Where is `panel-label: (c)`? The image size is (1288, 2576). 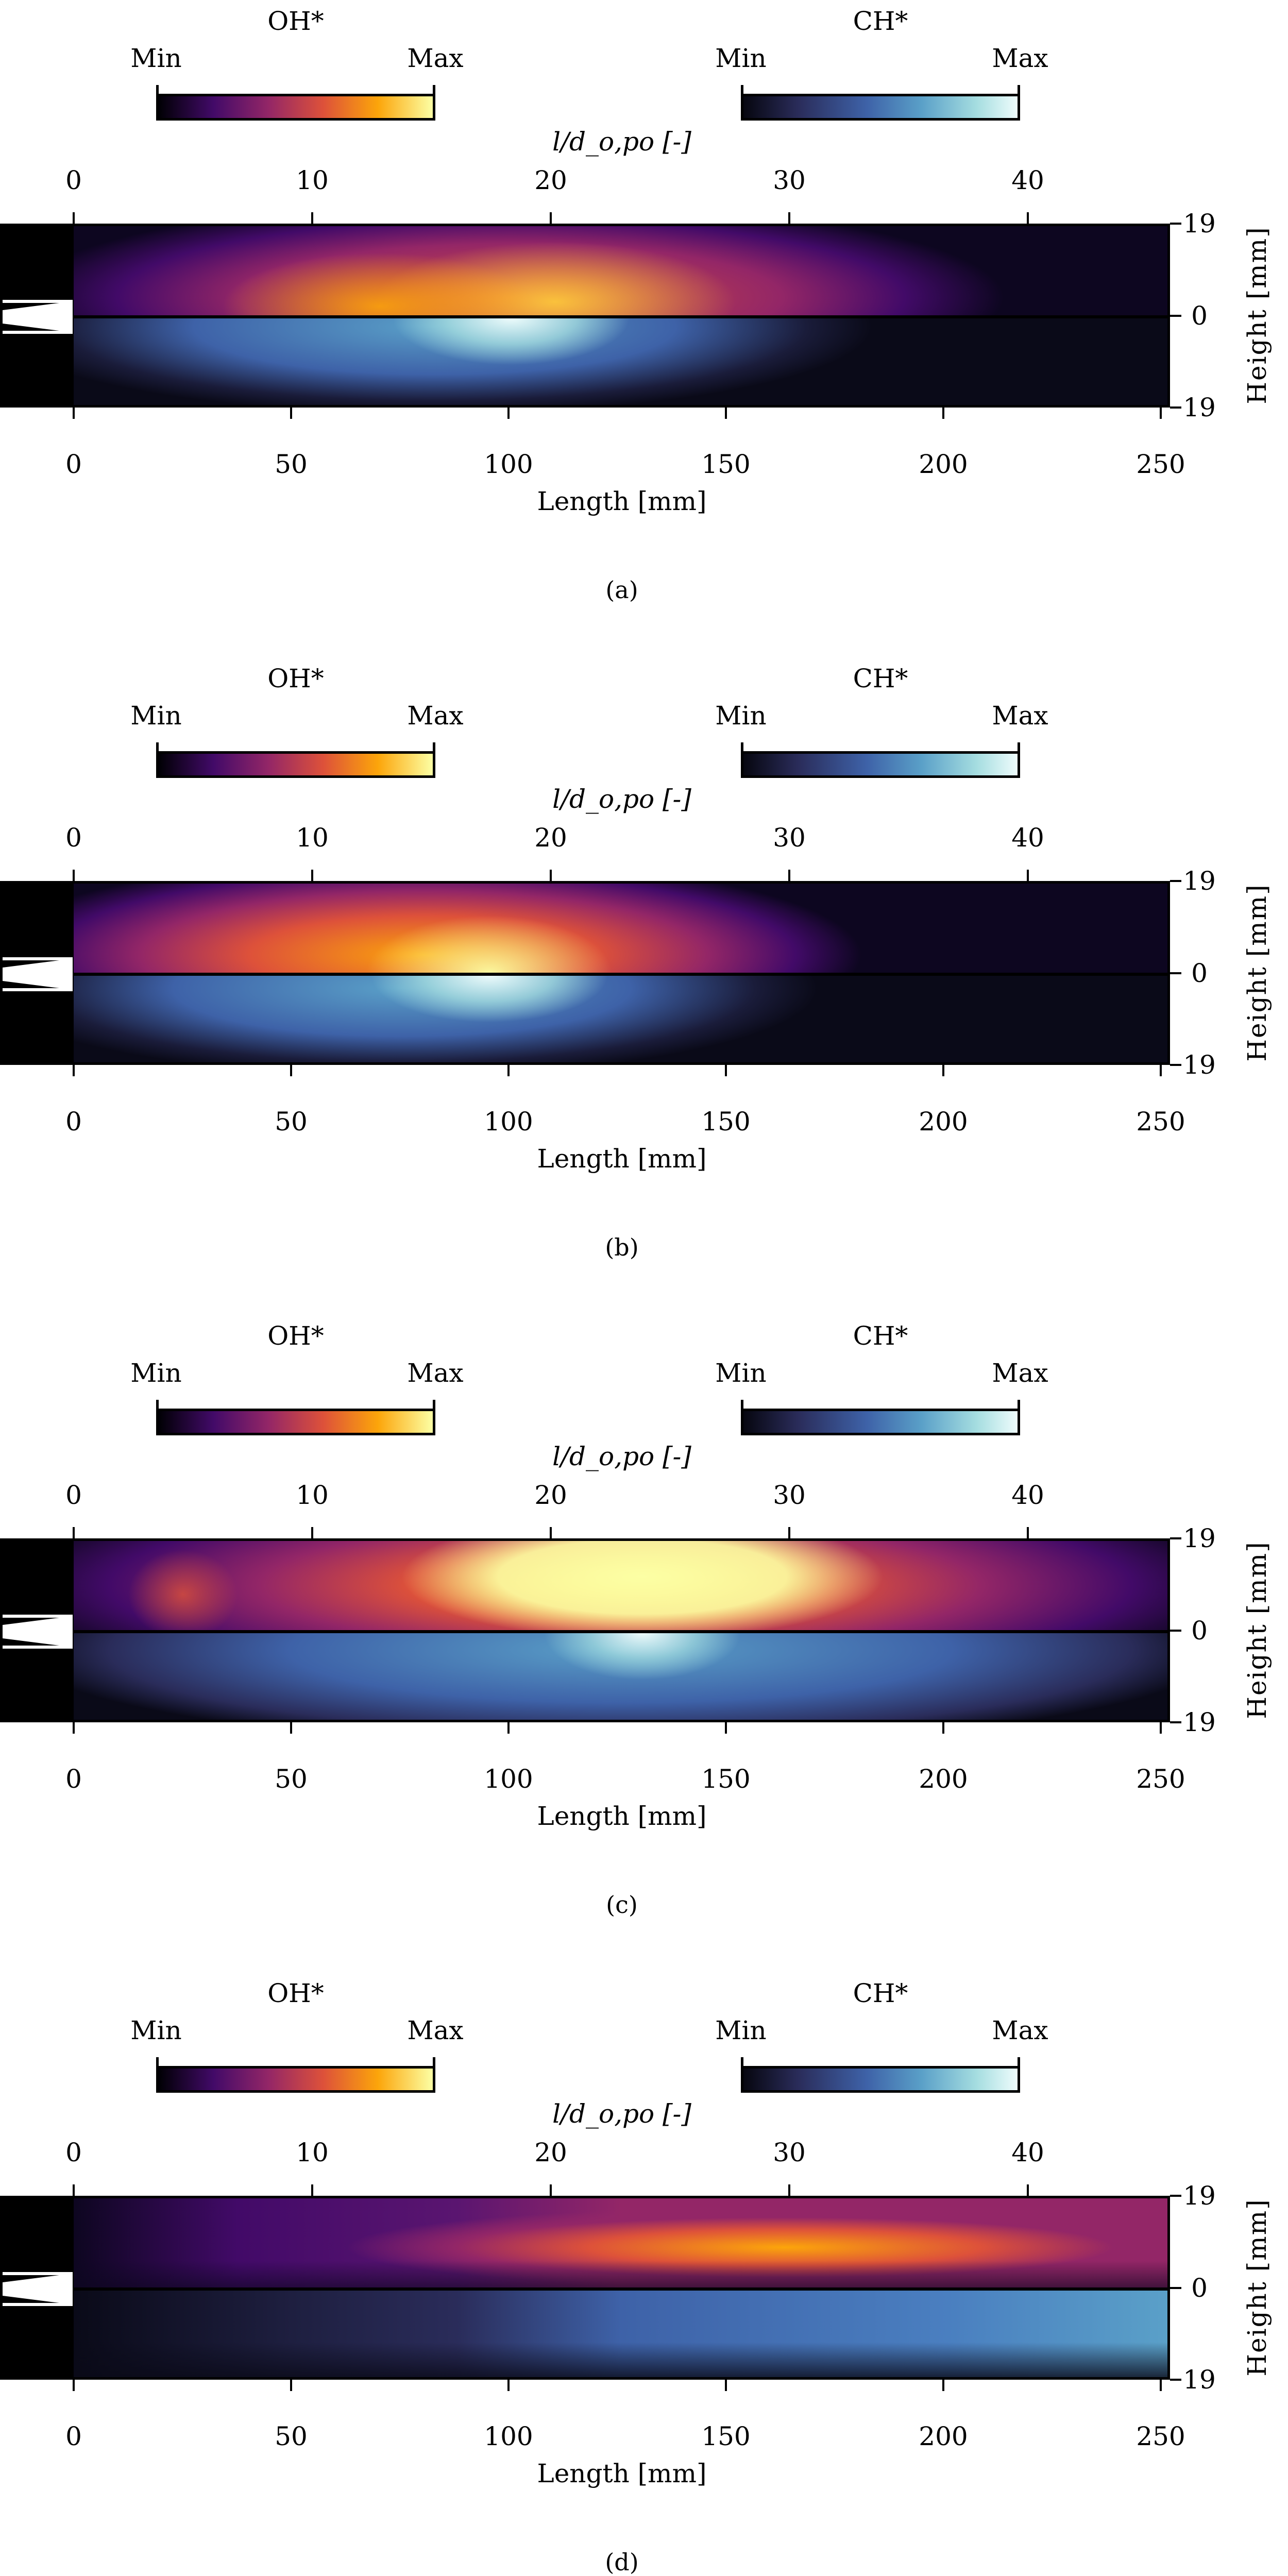
panel-label: (c) is located at coordinates (622, 1905).